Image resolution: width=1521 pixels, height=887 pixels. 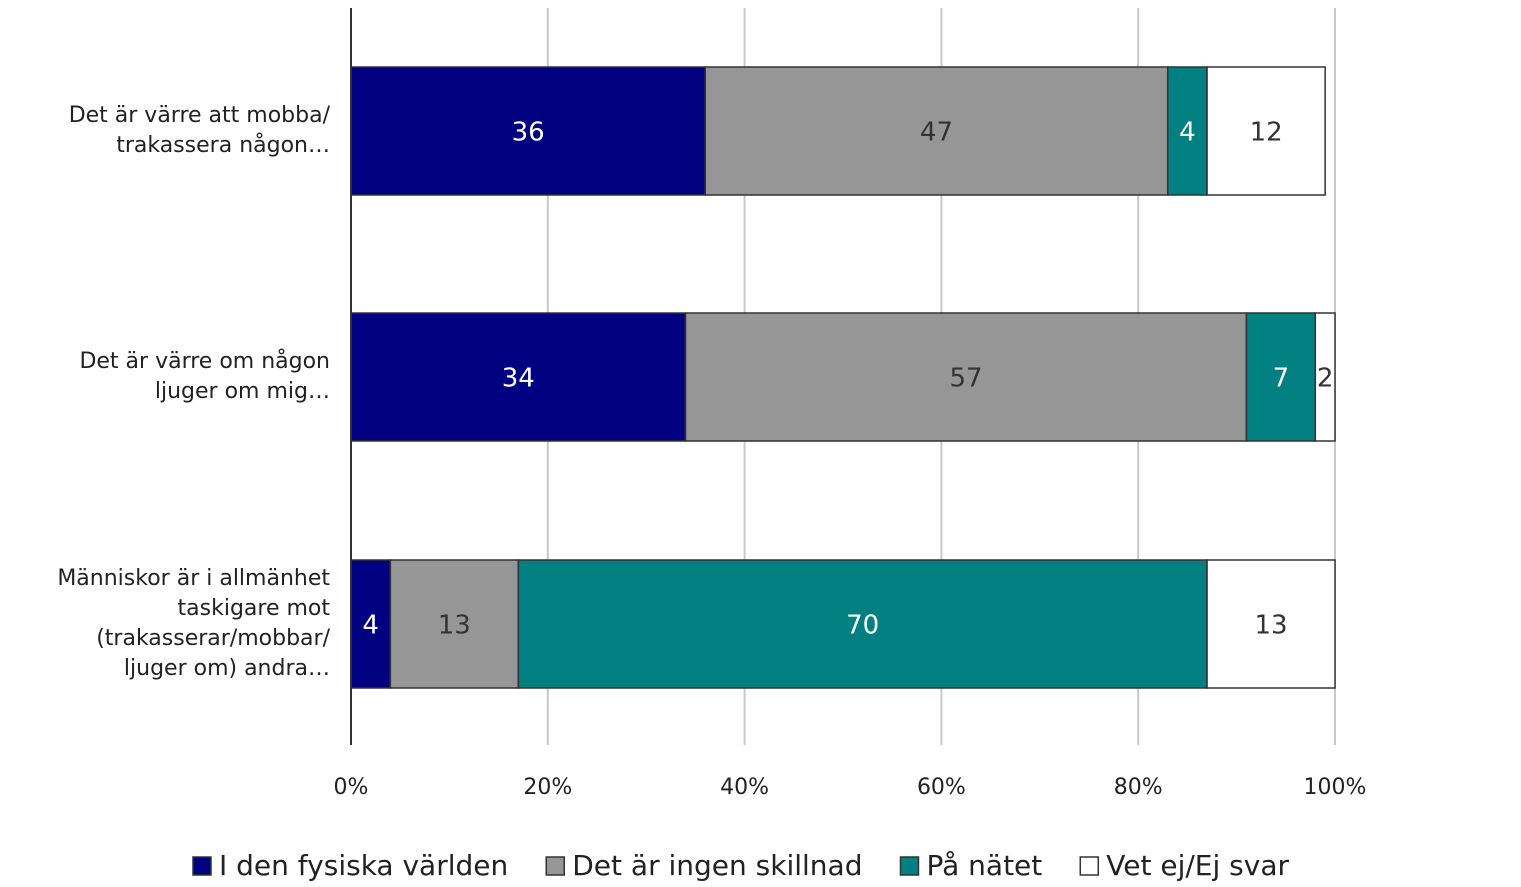 What do you see at coordinates (1335, 787) in the screenshot?
I see `x-tick-label: 100%` at bounding box center [1335, 787].